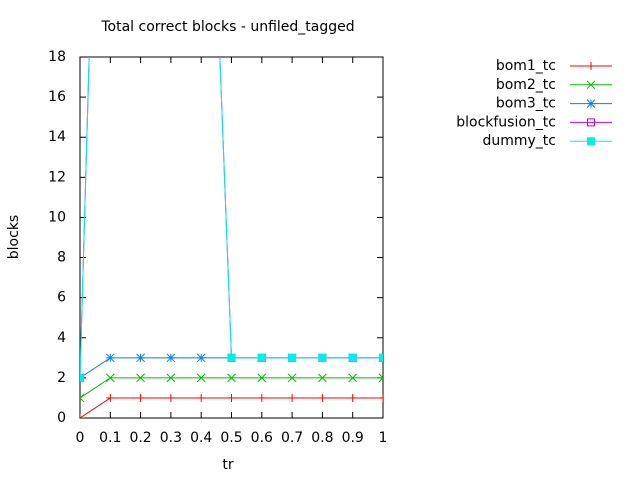  What do you see at coordinates (292, 438) in the screenshot?
I see `x-tick-label: 0.7` at bounding box center [292, 438].